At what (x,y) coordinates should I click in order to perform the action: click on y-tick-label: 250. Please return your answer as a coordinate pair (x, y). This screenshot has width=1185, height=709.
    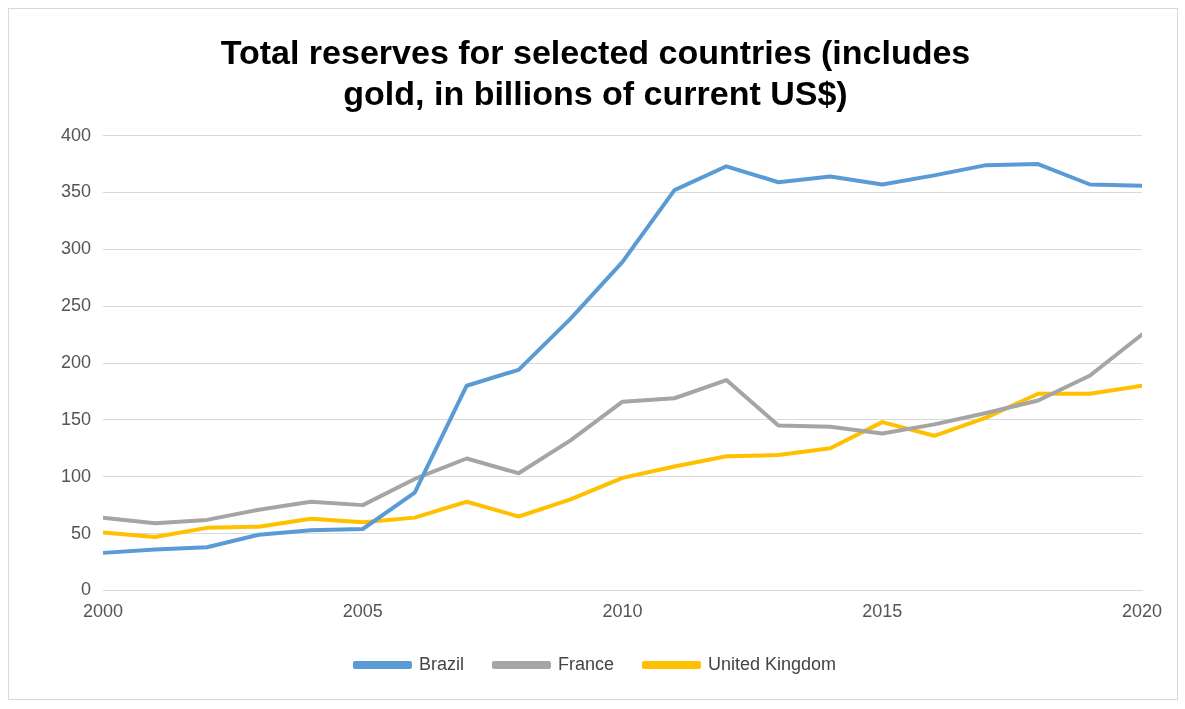
    Looking at the image, I should click on (76, 305).